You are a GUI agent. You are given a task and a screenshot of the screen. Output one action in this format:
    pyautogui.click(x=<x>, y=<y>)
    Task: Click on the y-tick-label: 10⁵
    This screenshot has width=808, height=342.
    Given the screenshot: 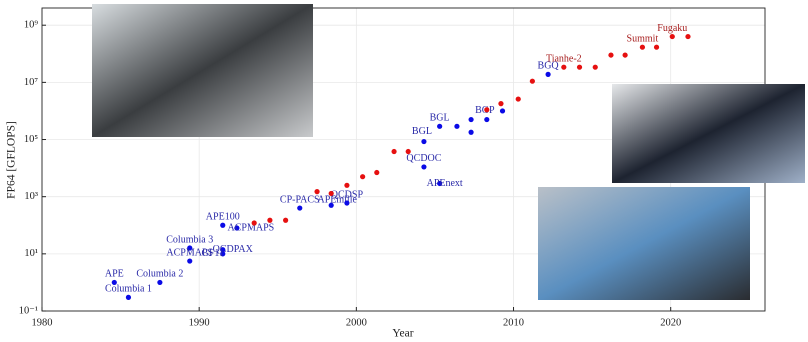 What is the action you would take?
    pyautogui.click(x=31, y=139)
    